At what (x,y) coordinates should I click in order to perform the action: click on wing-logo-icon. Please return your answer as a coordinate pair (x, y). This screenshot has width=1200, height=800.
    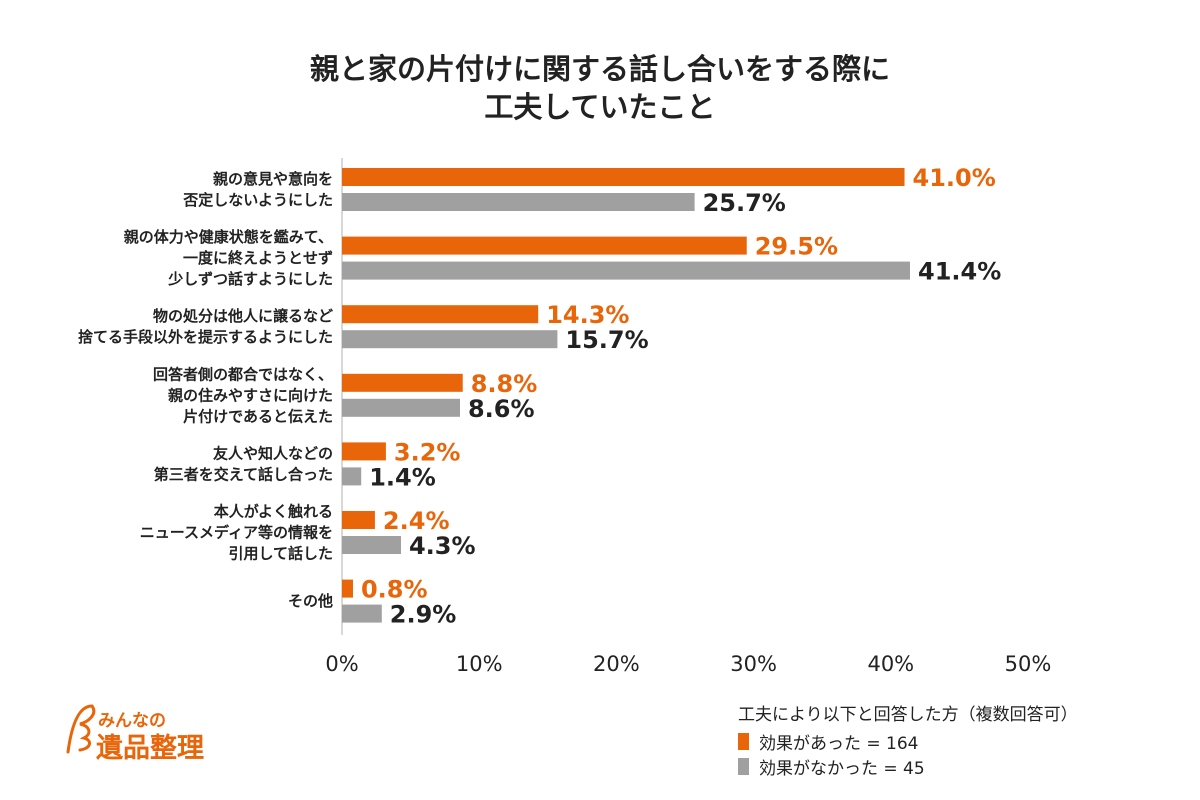
    Looking at the image, I should click on (81, 729).